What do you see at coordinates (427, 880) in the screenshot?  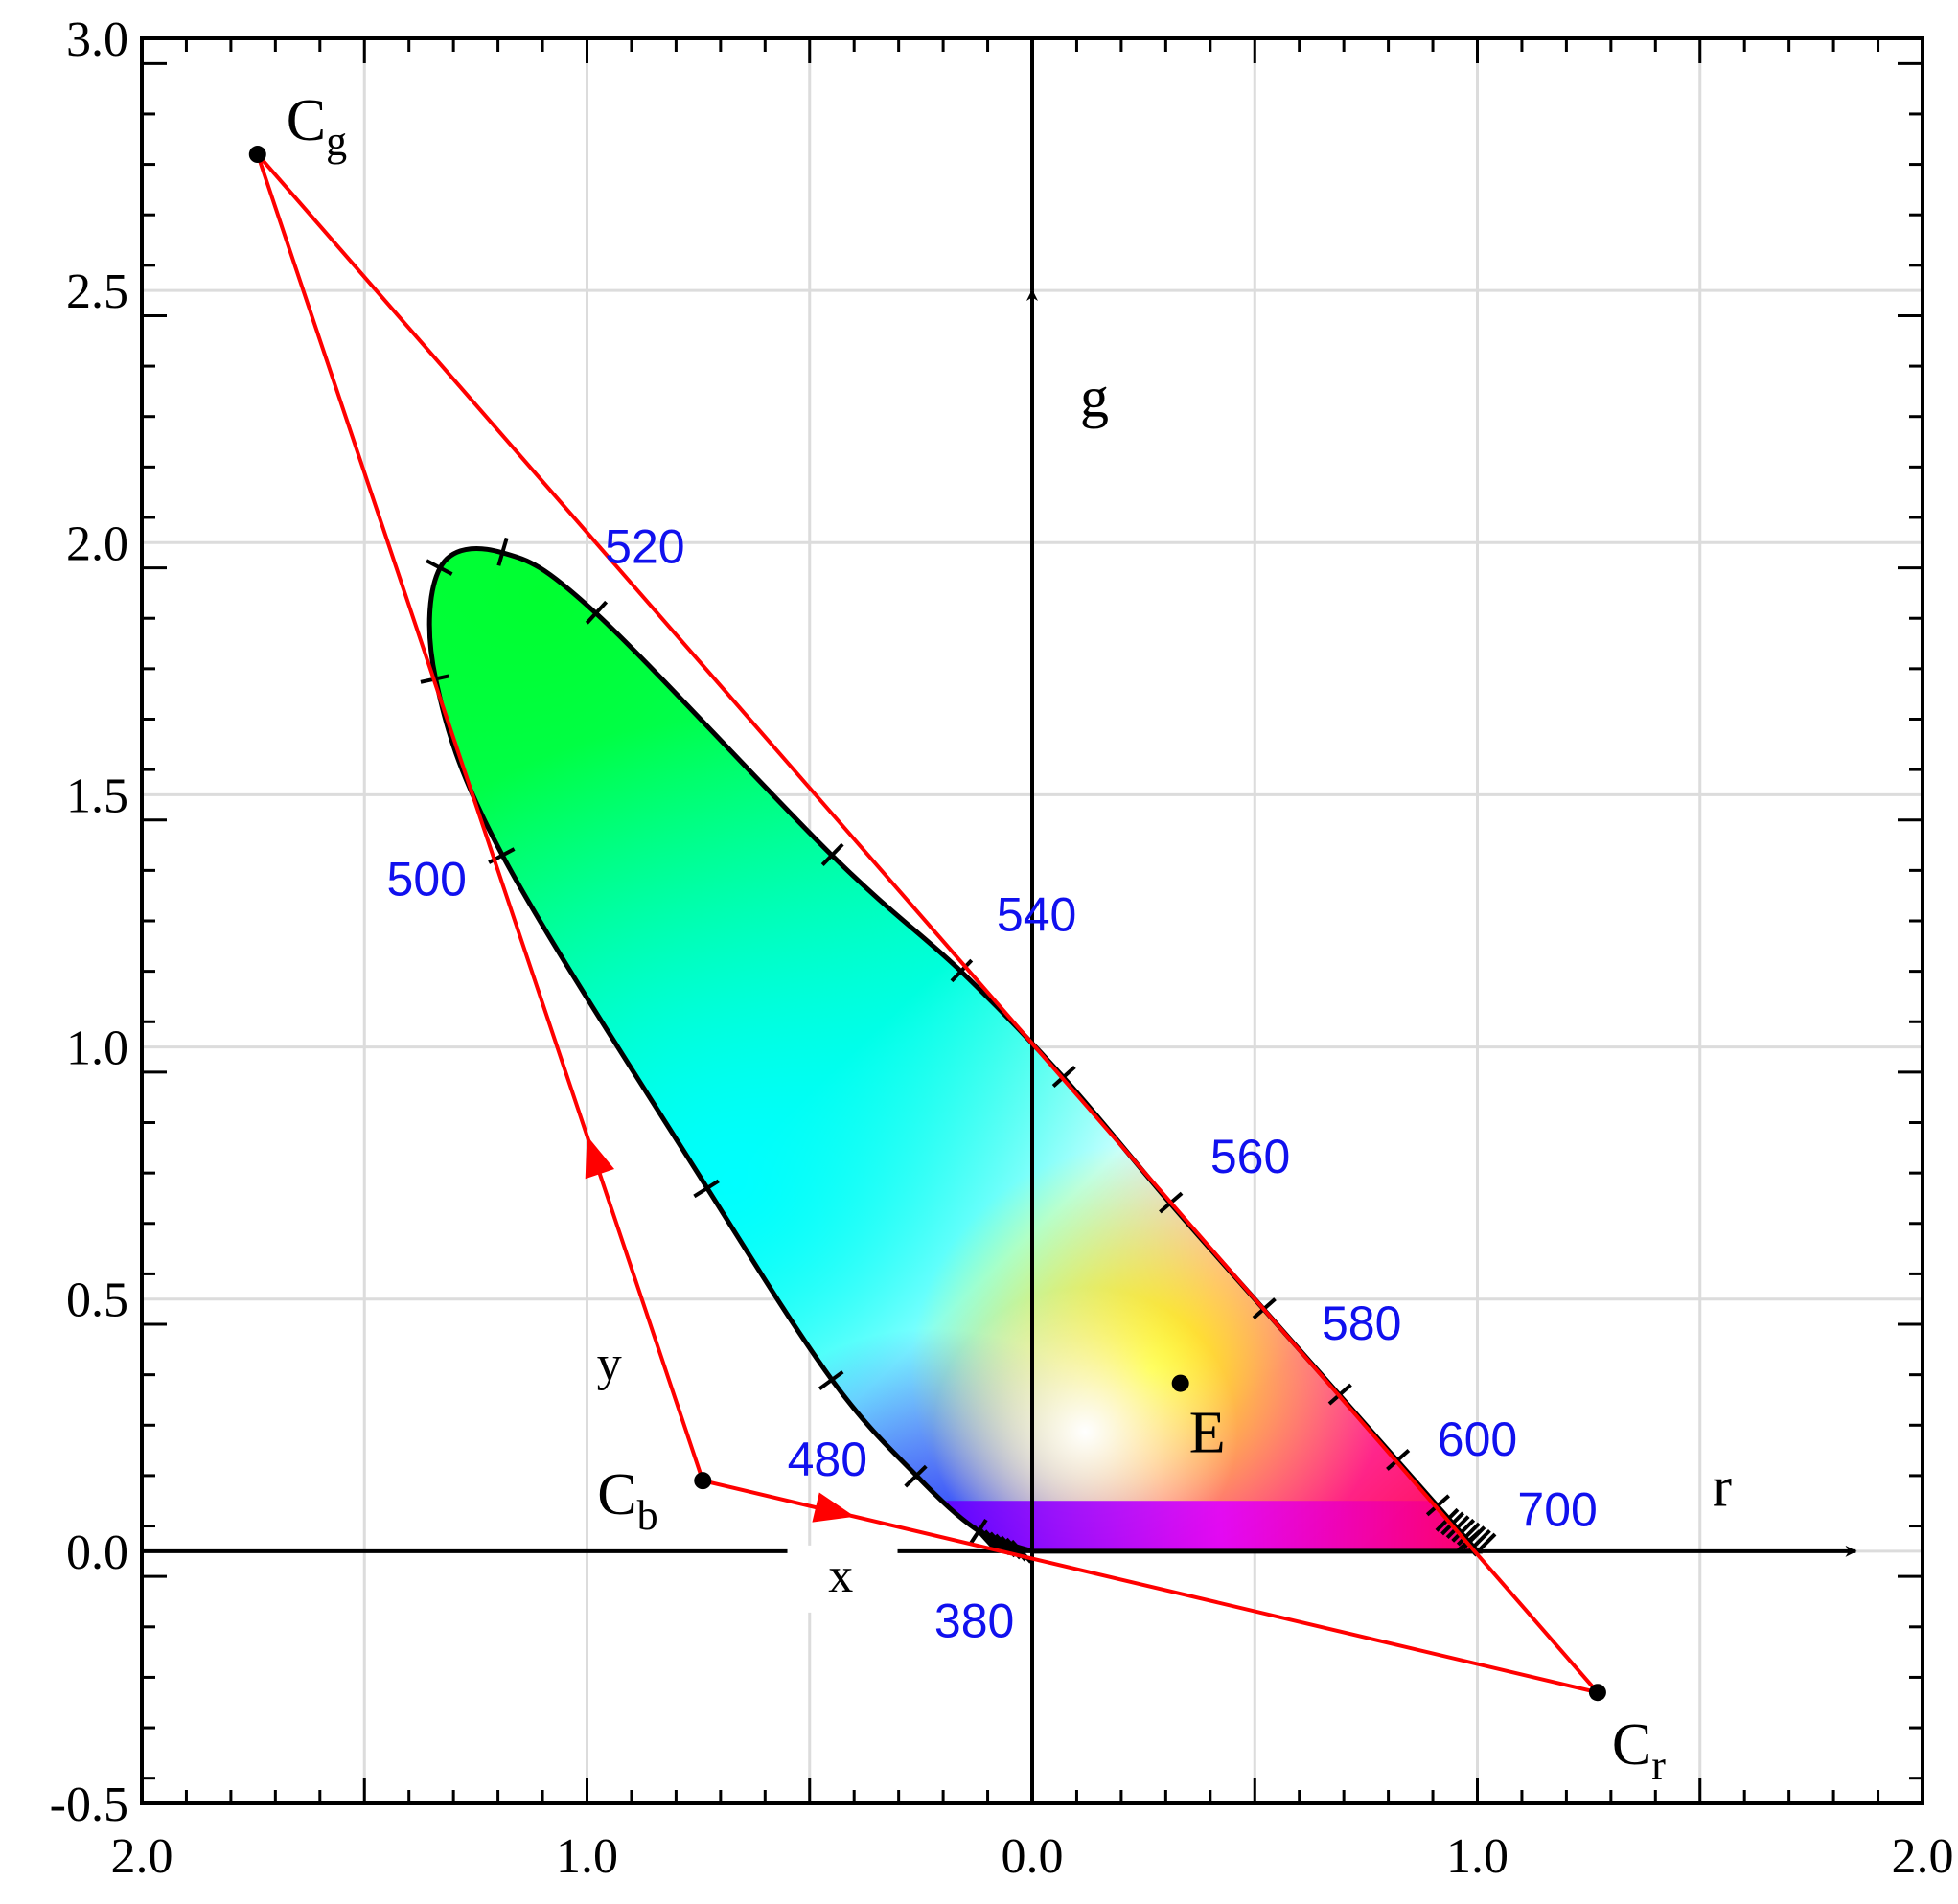 I see `wavelength-label-500: 500` at bounding box center [427, 880].